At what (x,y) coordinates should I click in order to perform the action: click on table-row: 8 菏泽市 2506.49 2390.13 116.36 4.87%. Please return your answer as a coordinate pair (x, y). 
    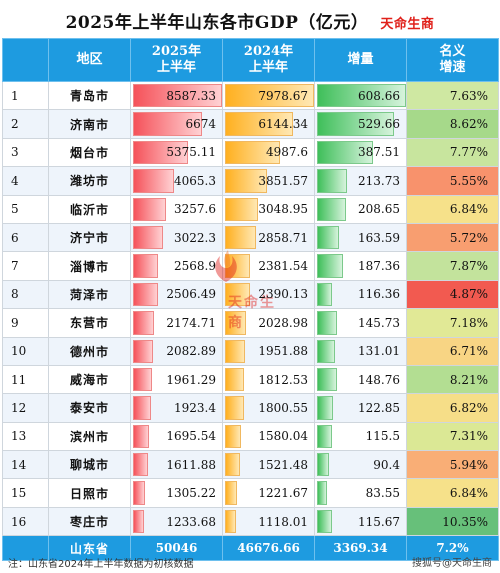
    Looking at the image, I should click on (250, 294).